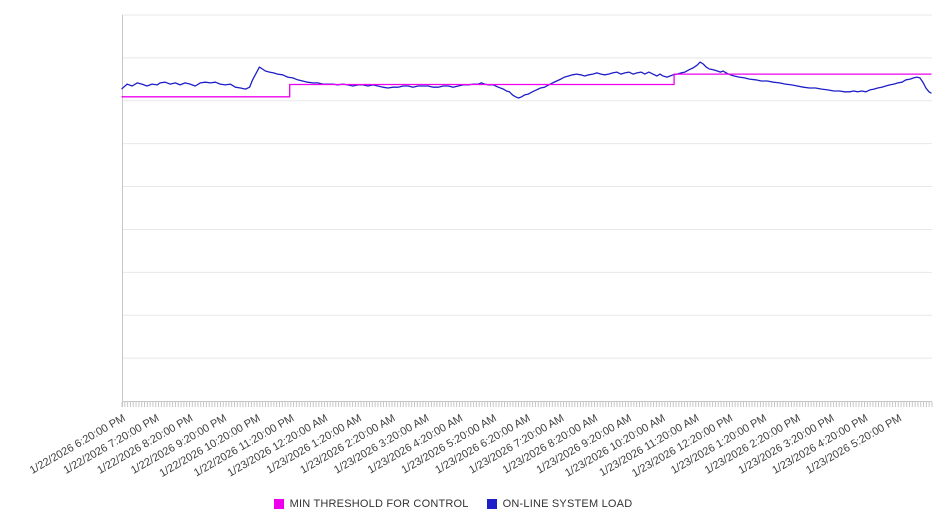  Describe the element at coordinates (278, 504) in the screenshot. I see `legend-swatch-min-threshold-icon` at that location.